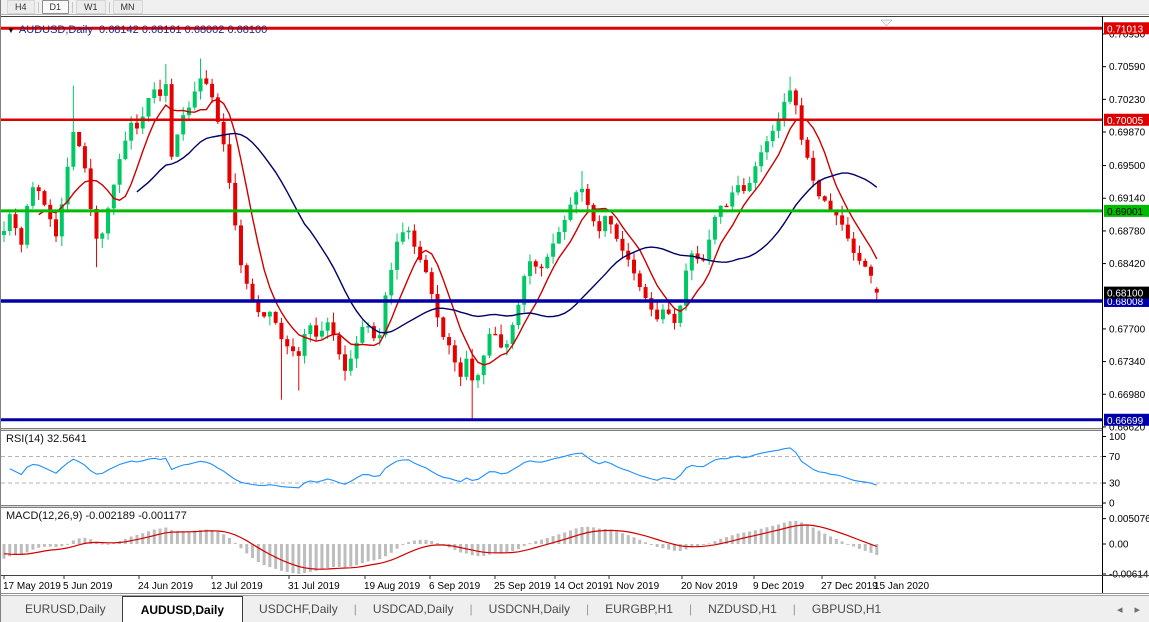 The width and height of the screenshot is (1149, 622). I want to click on rsi-name: RSI(14), so click(25, 439).